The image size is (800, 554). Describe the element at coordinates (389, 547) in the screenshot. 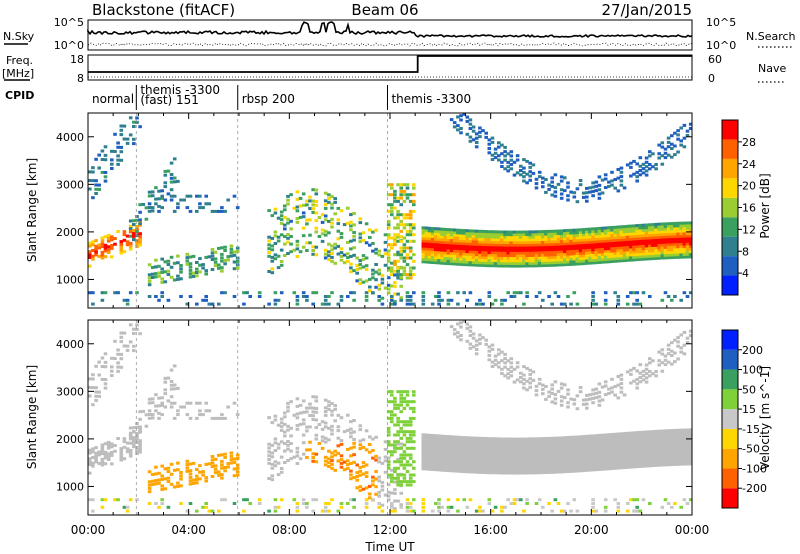

I see `x-axis-label: Time UT` at that location.